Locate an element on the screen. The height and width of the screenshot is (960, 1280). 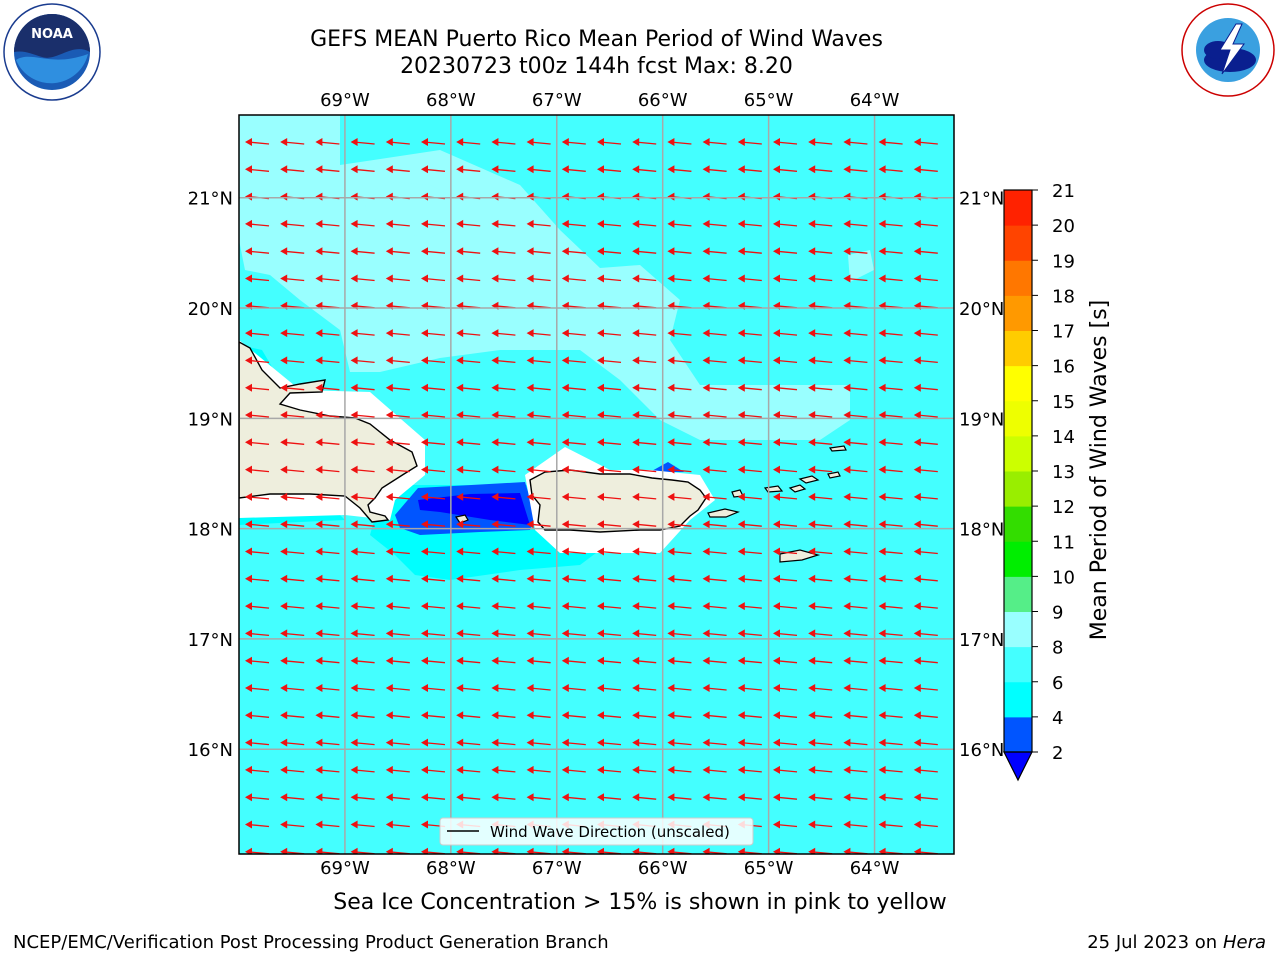
colorbar-under-extension is located at coordinates (1018, 766).